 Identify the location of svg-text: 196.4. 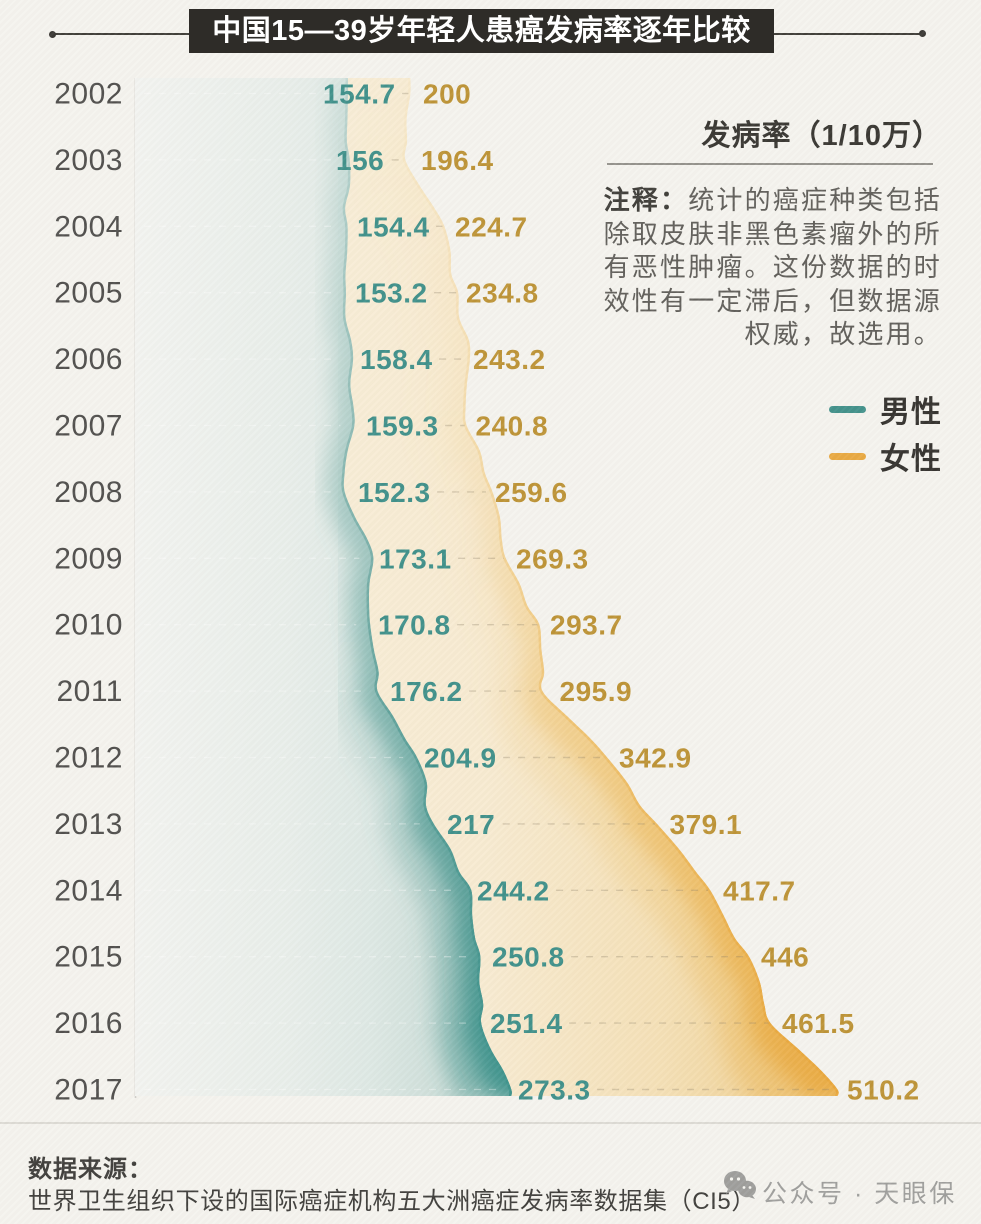
(457, 160).